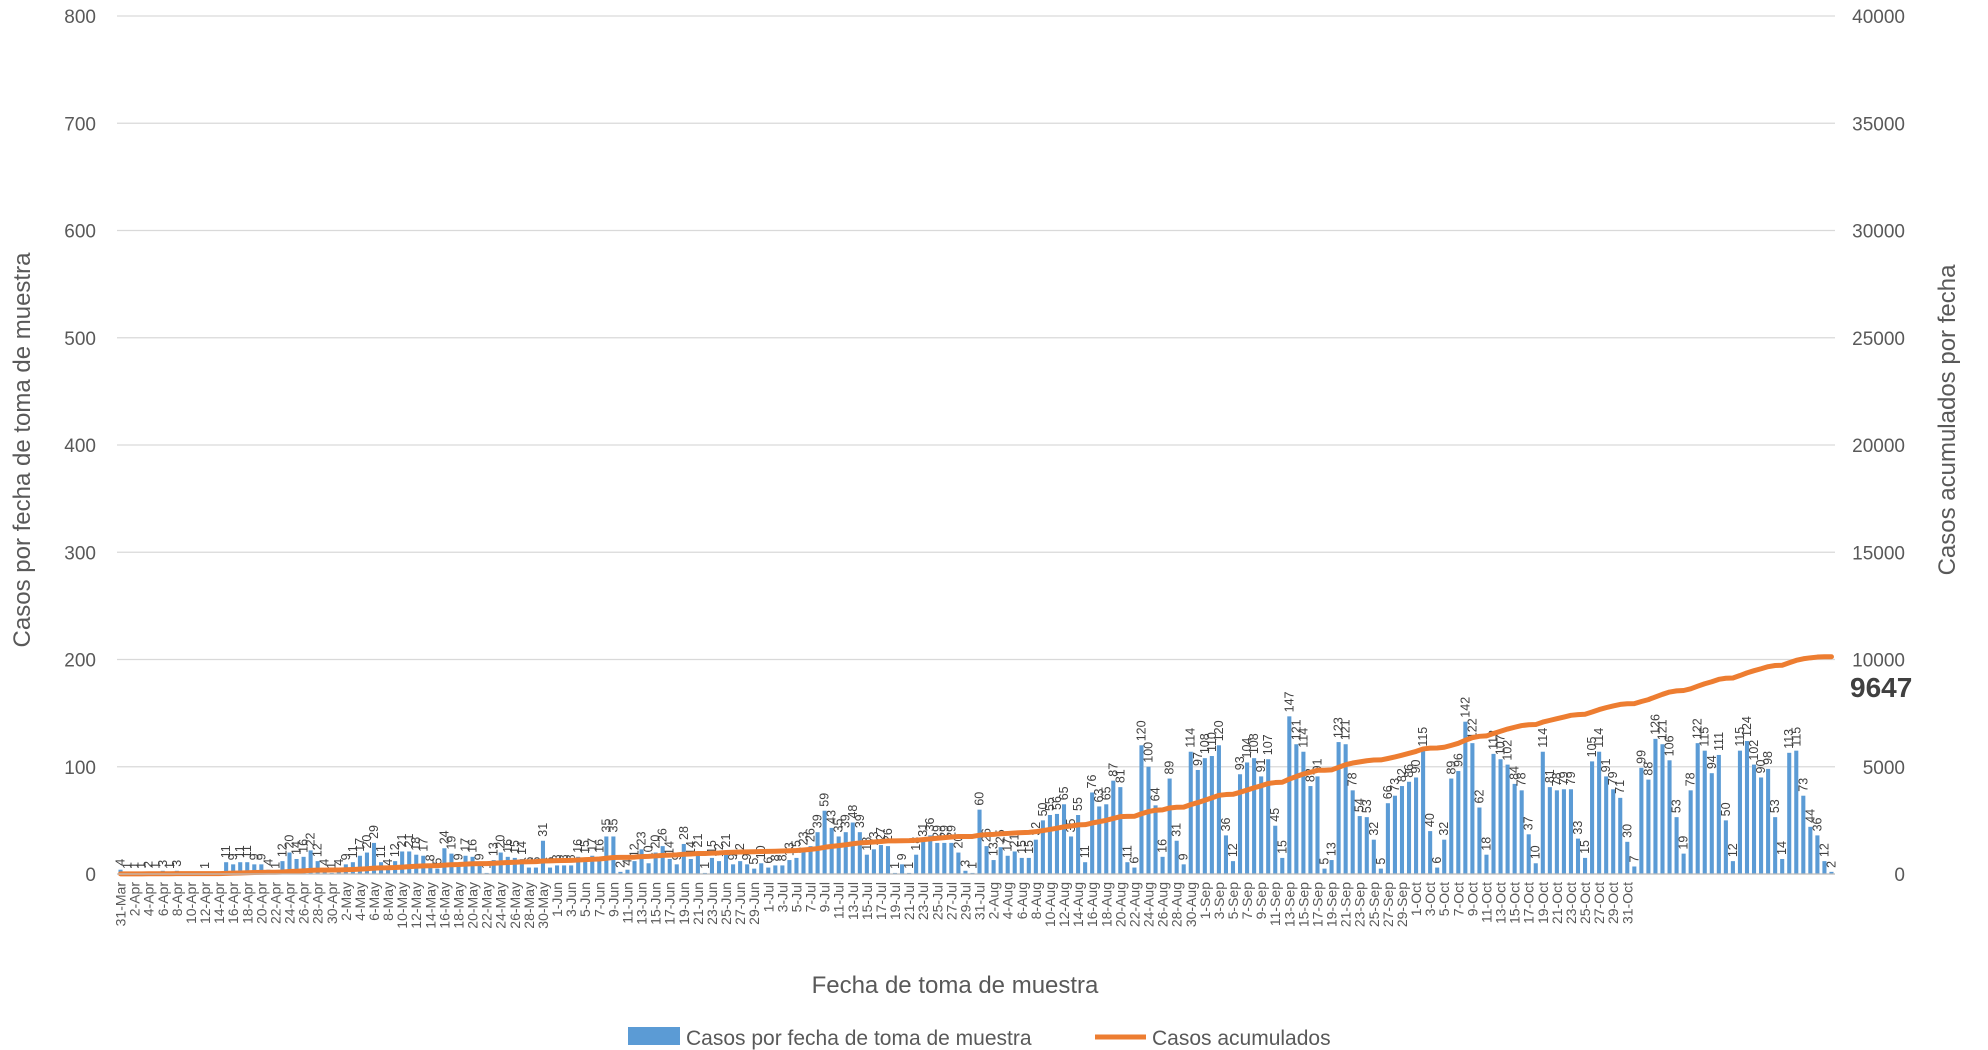 The height and width of the screenshot is (1050, 1988). I want to click on bar-data-label: 79, so click(1564, 778).